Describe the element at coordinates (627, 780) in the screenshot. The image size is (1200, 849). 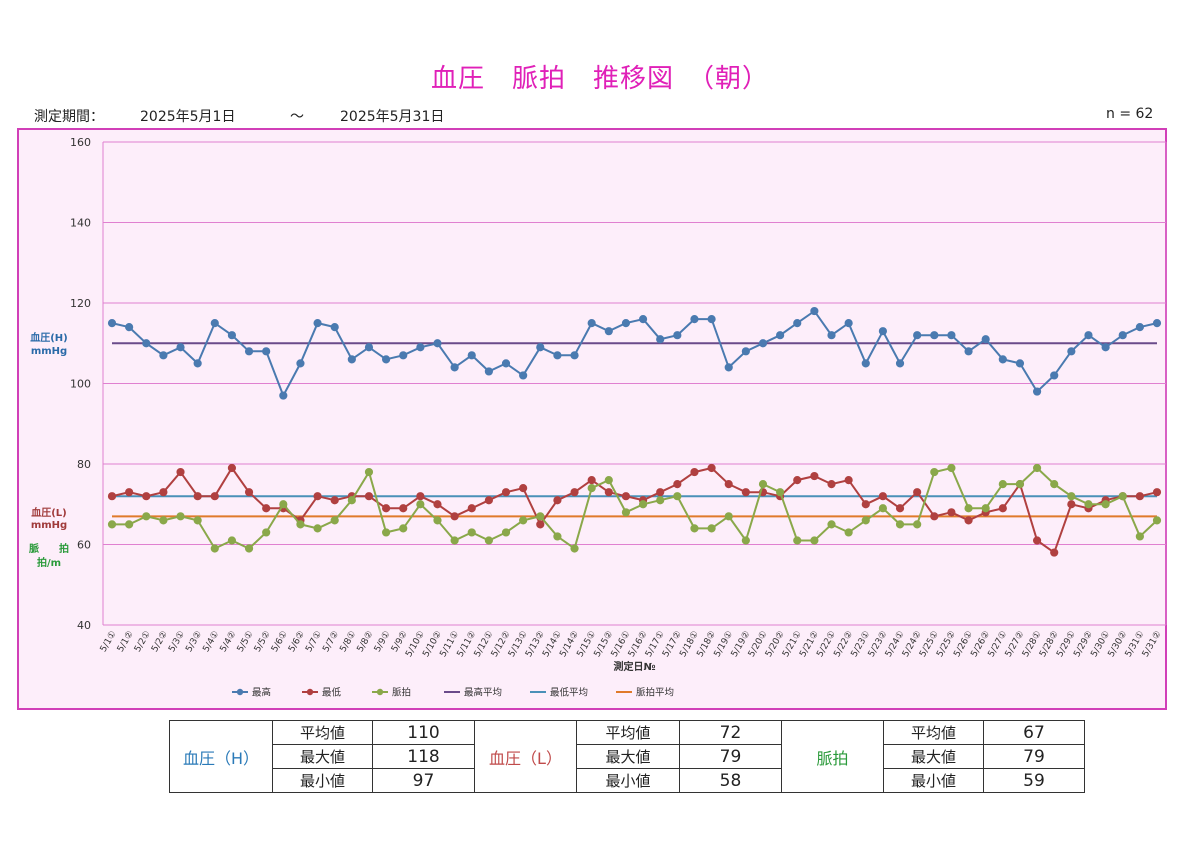
I see `stats-row-min: 最小値 97 最小値 58 最小値 59` at that location.